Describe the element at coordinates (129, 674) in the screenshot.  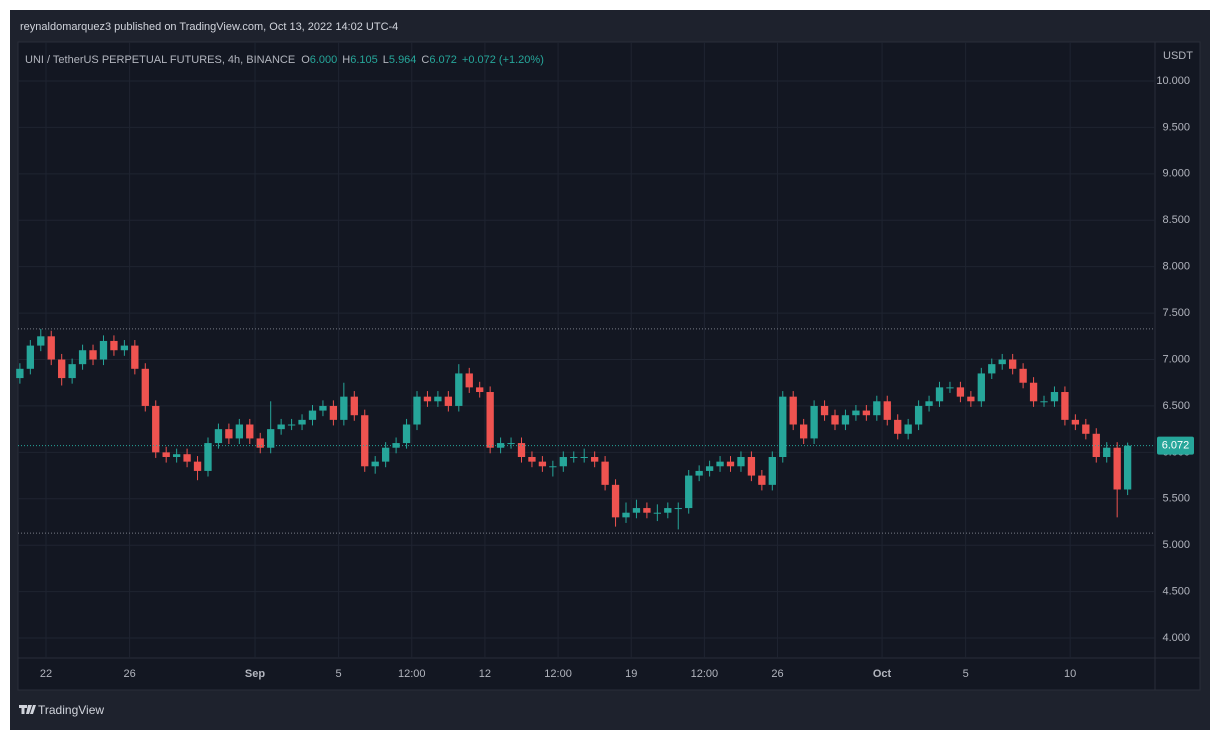
I see `x-tick-label: 26` at that location.